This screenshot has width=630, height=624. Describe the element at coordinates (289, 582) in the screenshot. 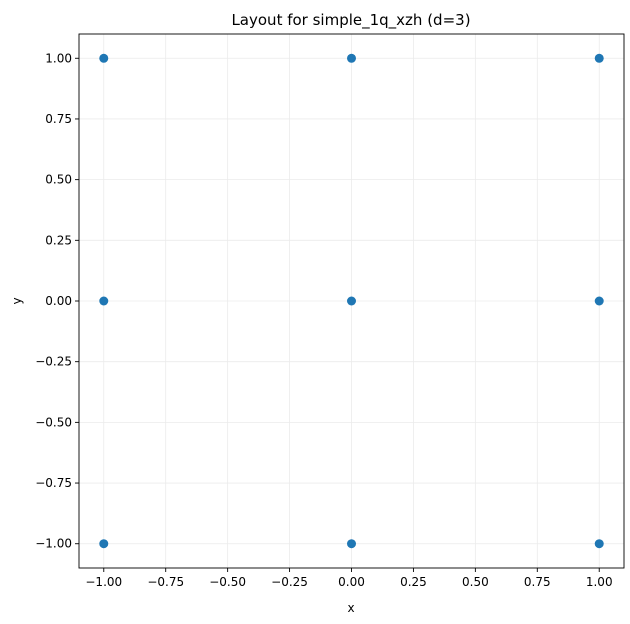

I see `x-tick-label: −0.25` at that location.